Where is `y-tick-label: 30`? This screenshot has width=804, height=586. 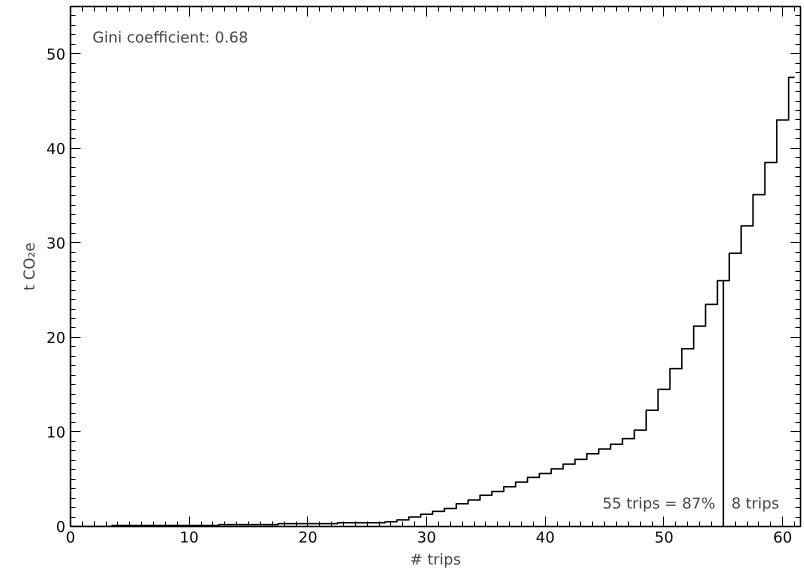
y-tick-label: 30 is located at coordinates (56, 243).